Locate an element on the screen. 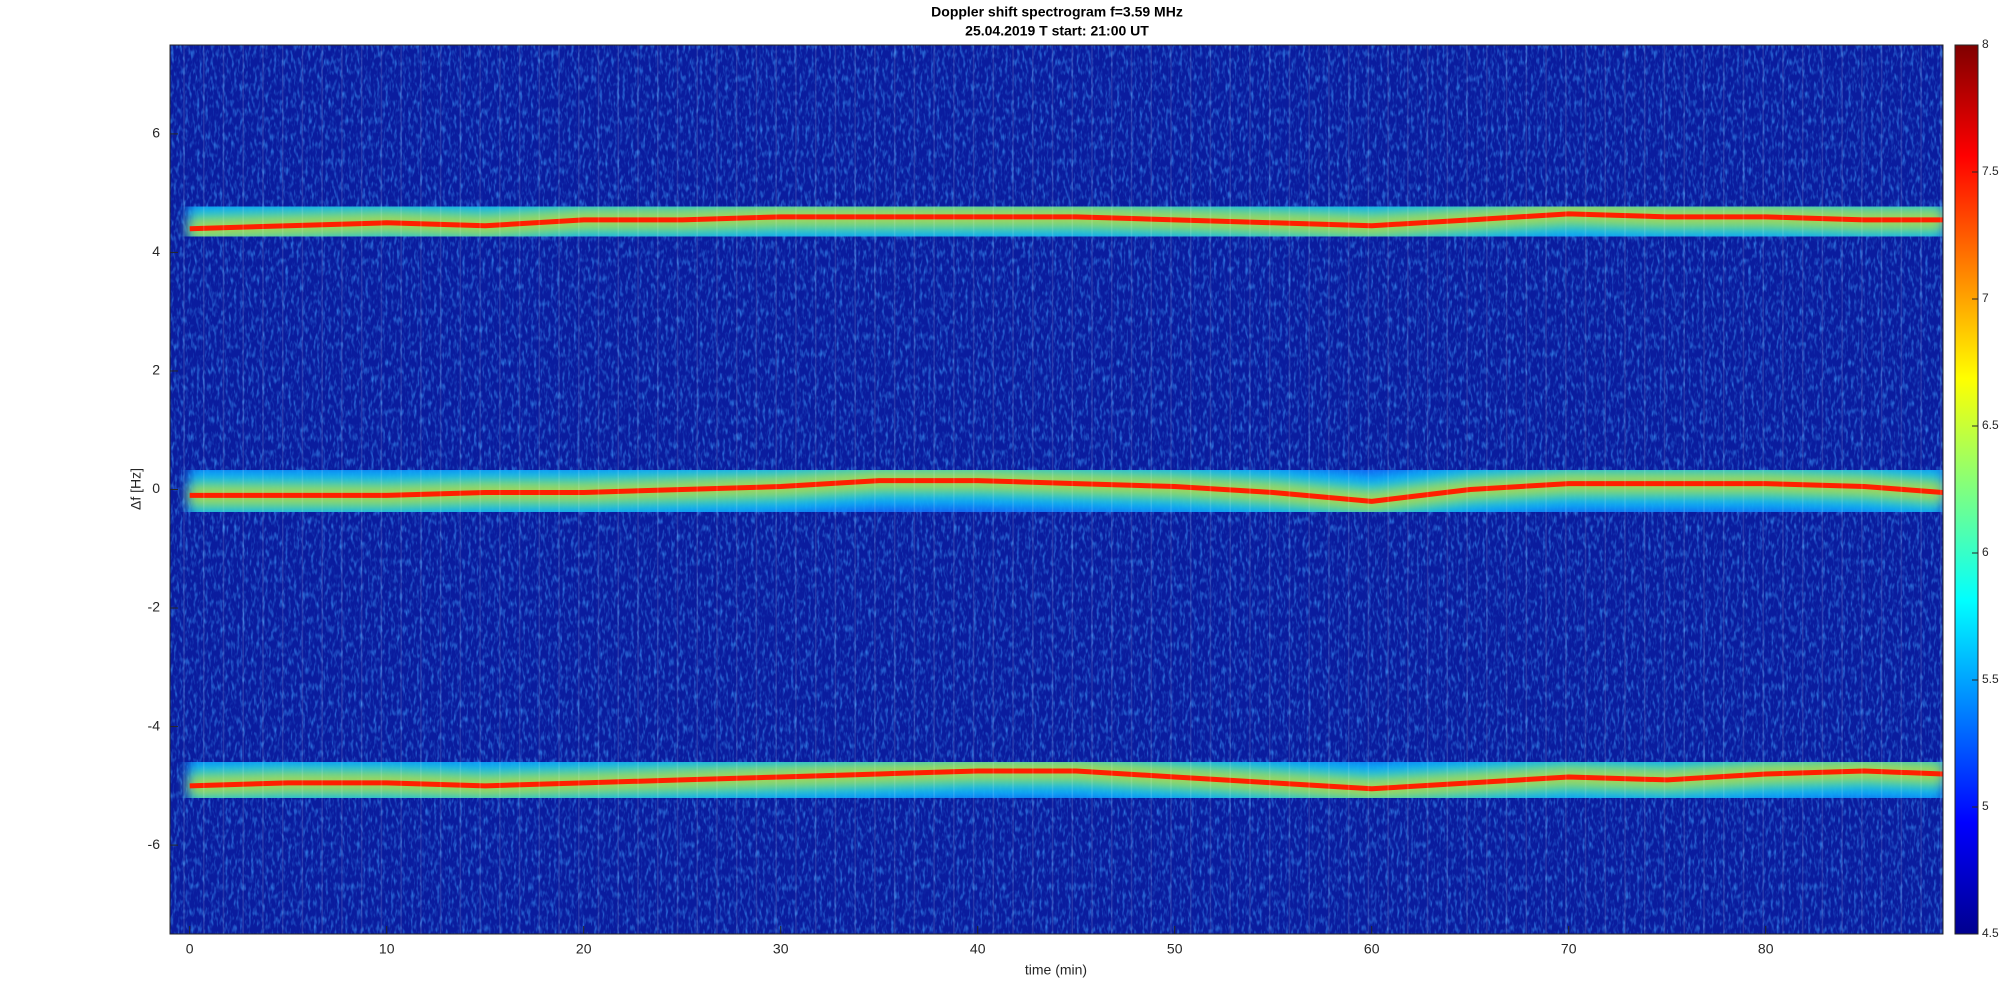 Image resolution: width=2000 pixels, height=1003 pixels. colorbar-tick-label: 7 is located at coordinates (1985, 298).